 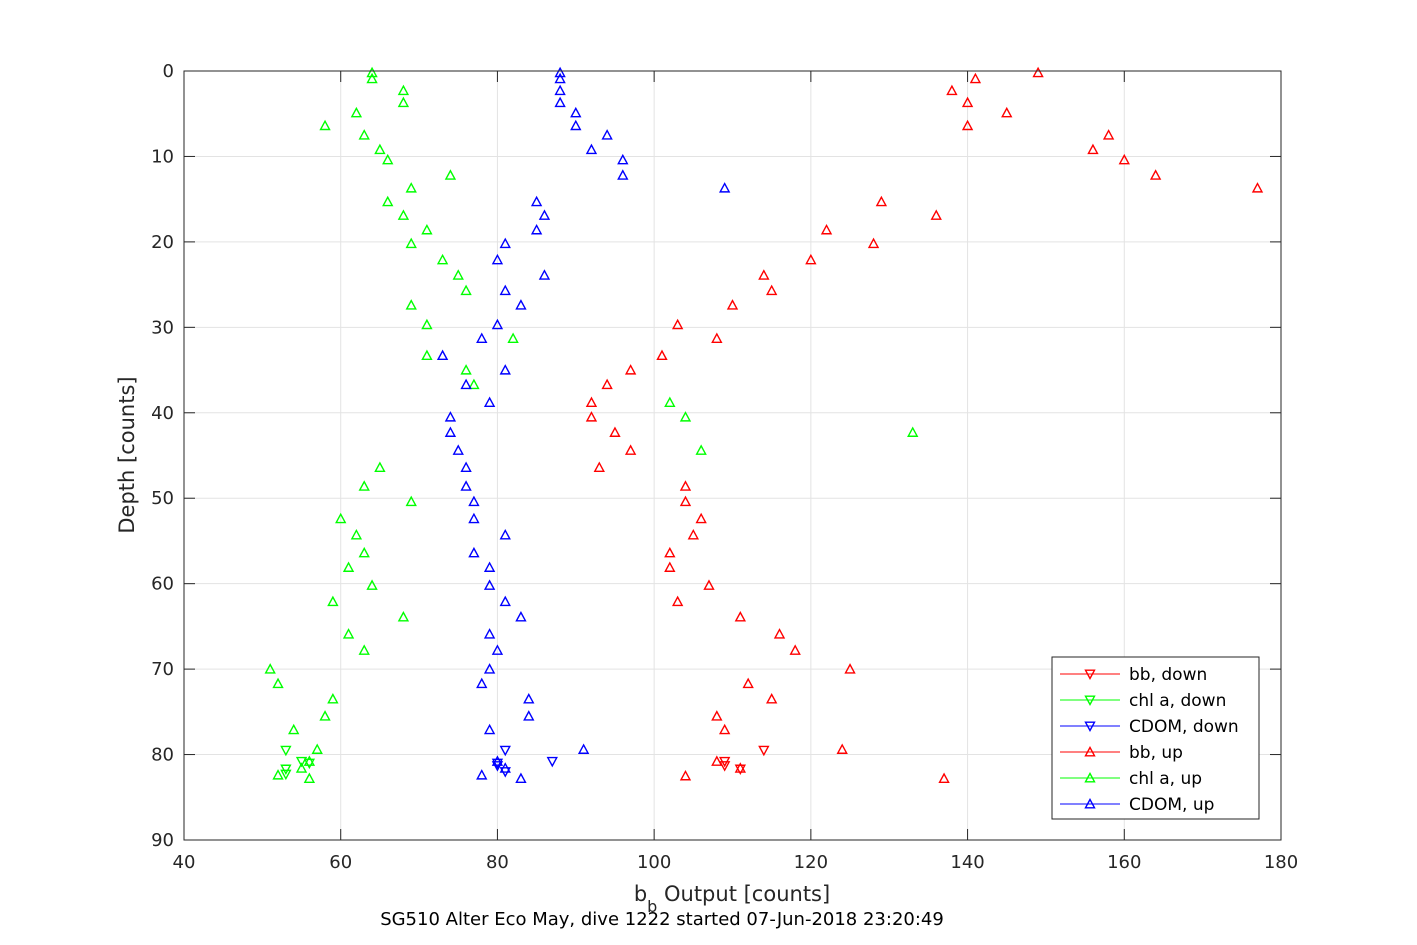 What do you see at coordinates (1124, 862) in the screenshot?
I see `x-tick-label: 160` at bounding box center [1124, 862].